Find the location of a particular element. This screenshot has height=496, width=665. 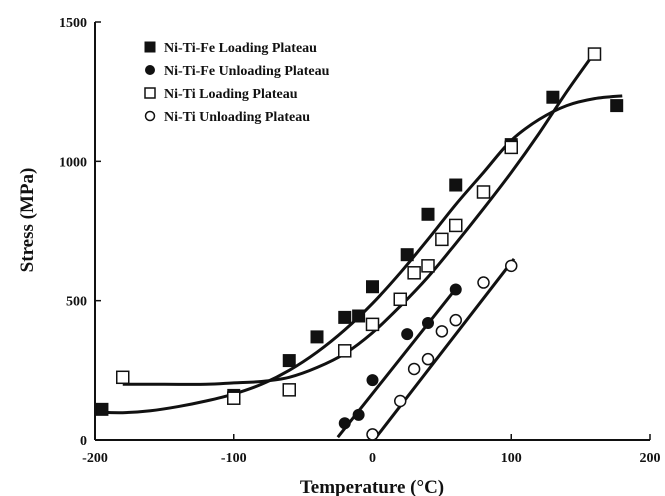

x-tick-label: 200 is located at coordinates (650, 458).